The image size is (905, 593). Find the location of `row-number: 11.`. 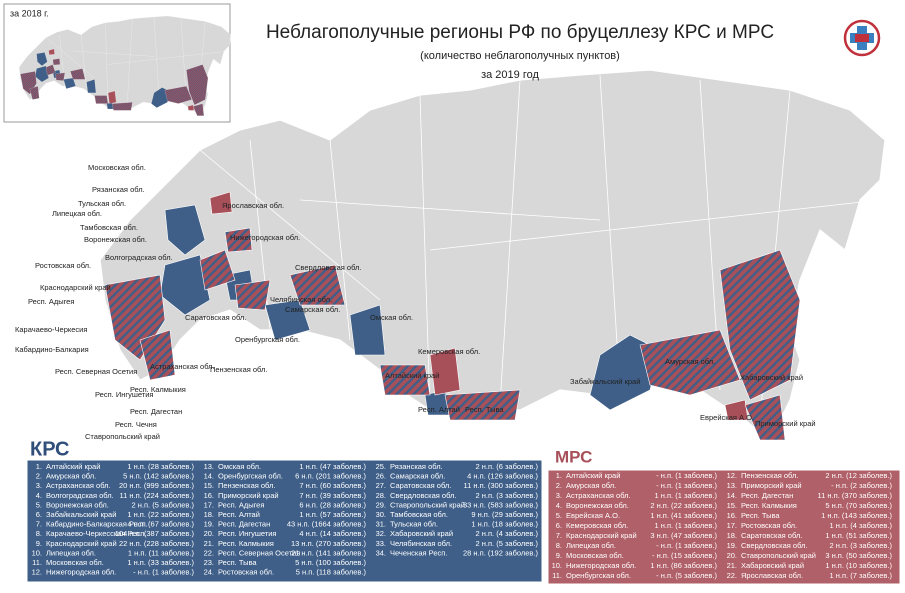

row-number: 11. is located at coordinates (557, 575).